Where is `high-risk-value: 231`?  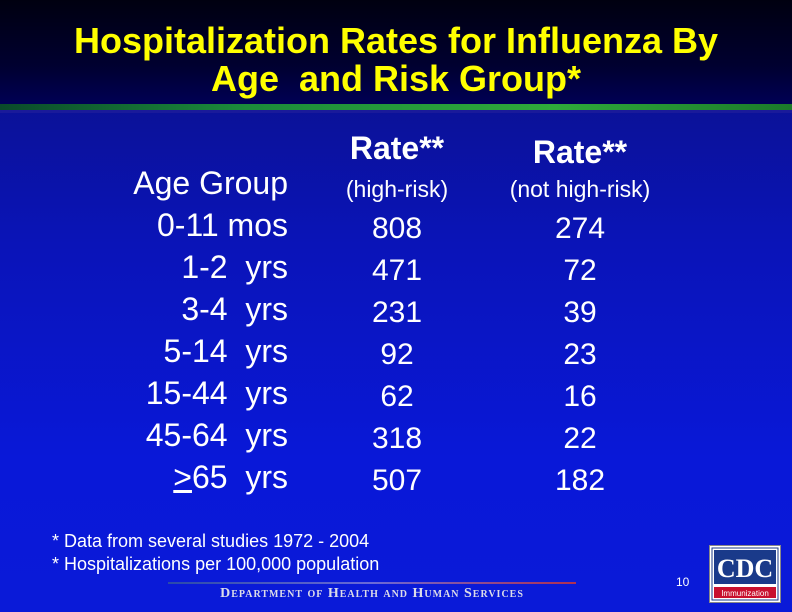 high-risk-value: 231 is located at coordinates (397, 312).